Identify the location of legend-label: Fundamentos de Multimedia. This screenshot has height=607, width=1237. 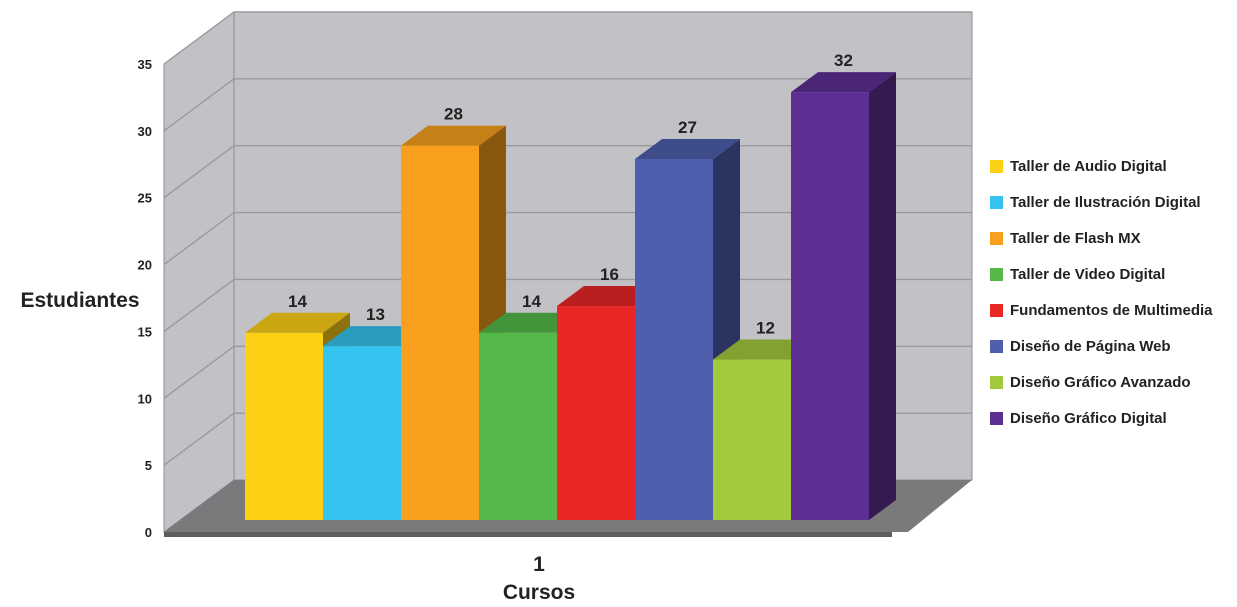
(1111, 310).